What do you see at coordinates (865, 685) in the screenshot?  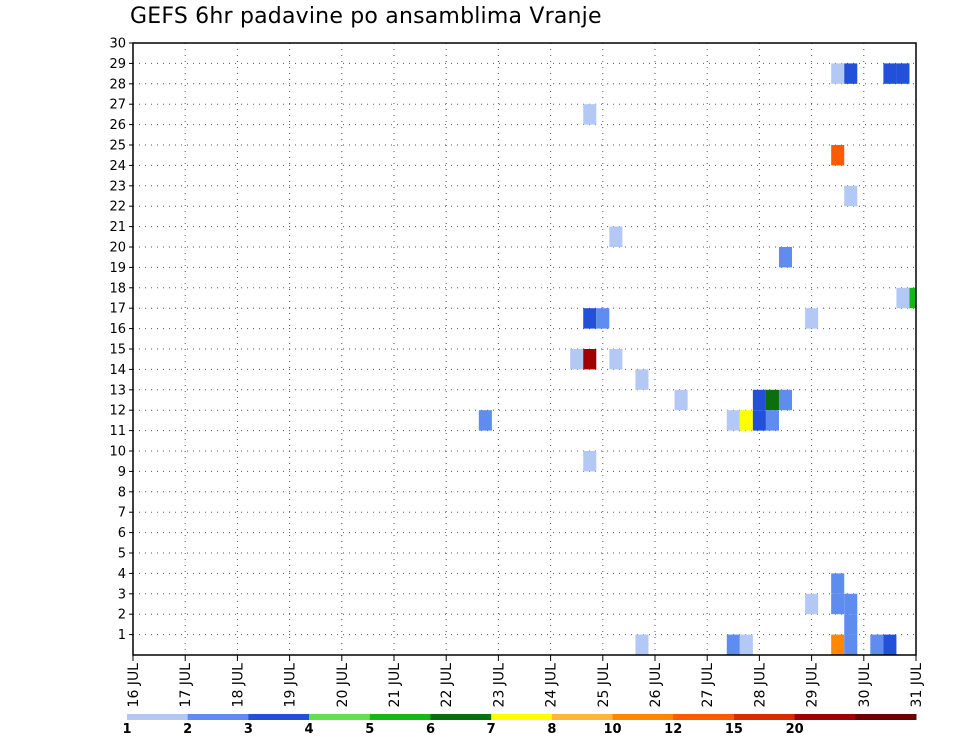 I see `x-tick-label: 30 JUL` at bounding box center [865, 685].